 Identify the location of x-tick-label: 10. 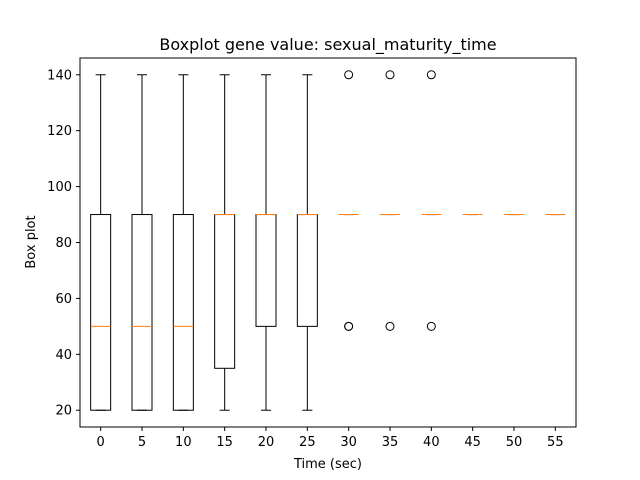
(183, 442).